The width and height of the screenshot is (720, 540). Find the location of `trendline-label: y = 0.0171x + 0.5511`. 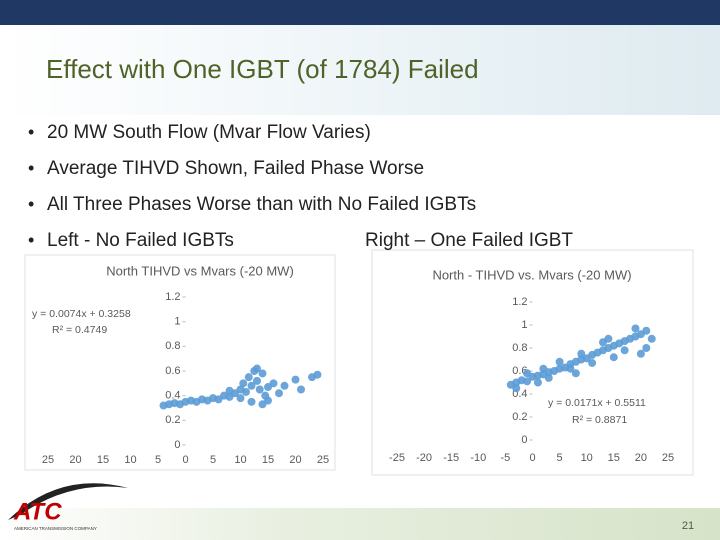

trendline-label: y = 0.0171x + 0.5511 is located at coordinates (597, 403).